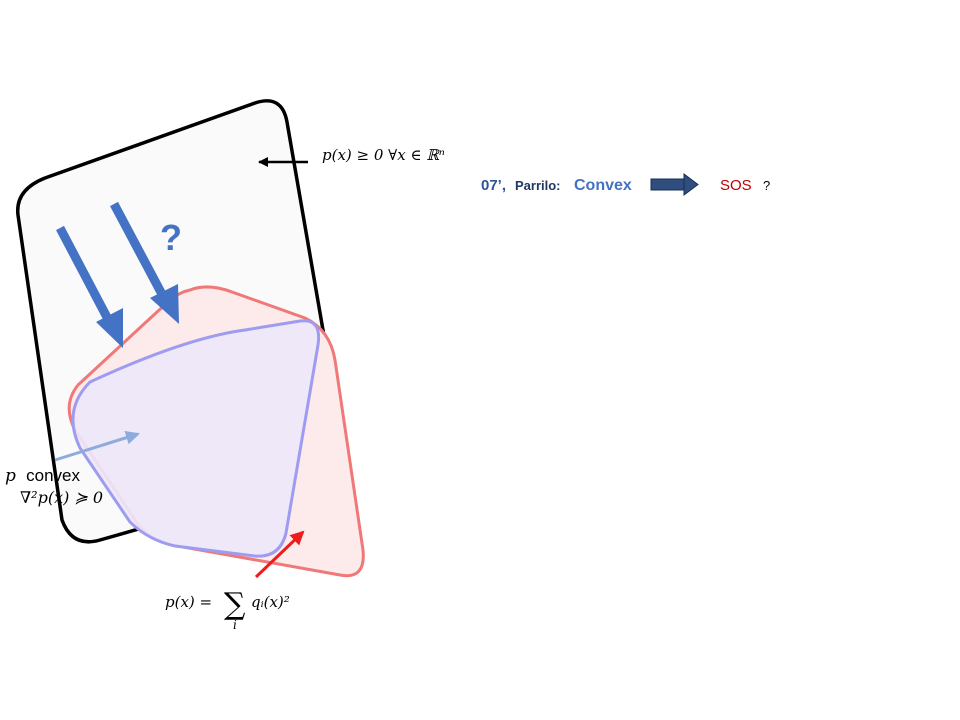 Image resolution: width=960 pixels, height=720 pixels. What do you see at coordinates (235, 625) in the screenshot?
I see `sos-formula-index: i` at bounding box center [235, 625].